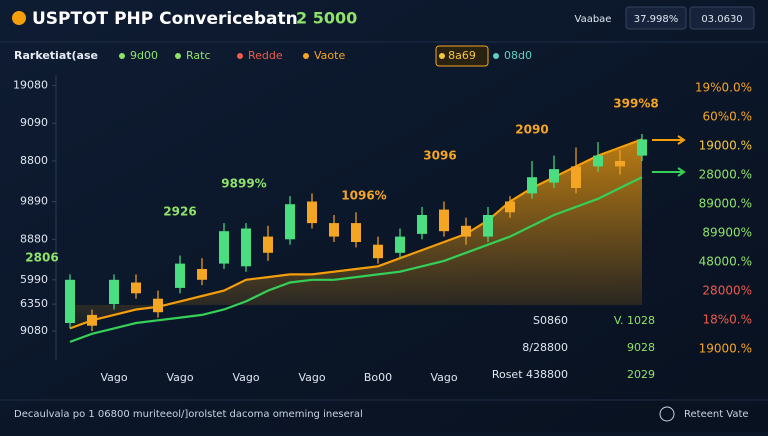 The width and height of the screenshot is (768, 436). I want to click on legend-label: Rarketiat(ase, so click(56, 55).